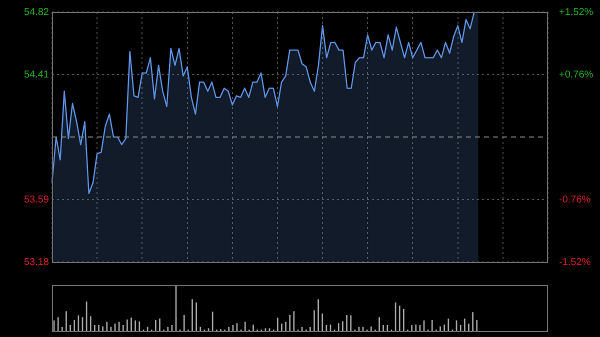  What do you see at coordinates (575, 262) in the screenshot?
I see `y2-tick-label: -1.52%` at bounding box center [575, 262].